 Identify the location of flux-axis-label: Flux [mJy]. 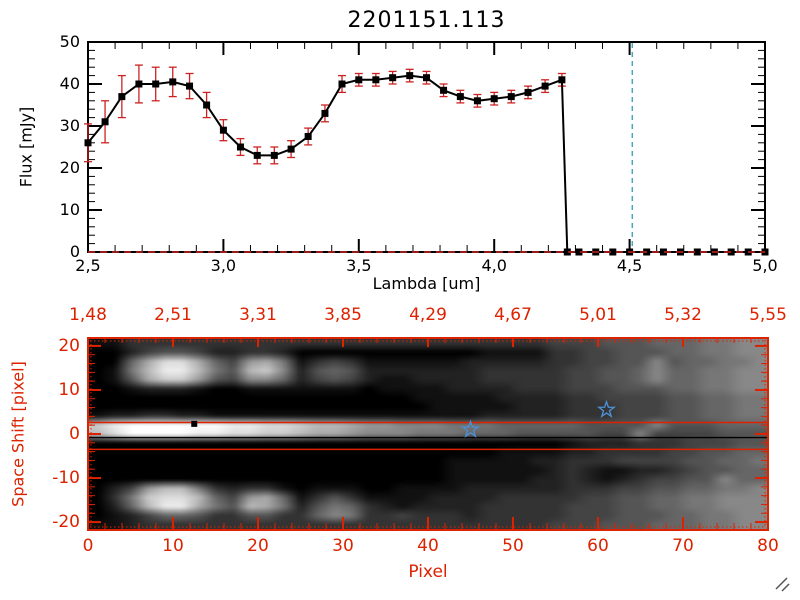
(26, 147).